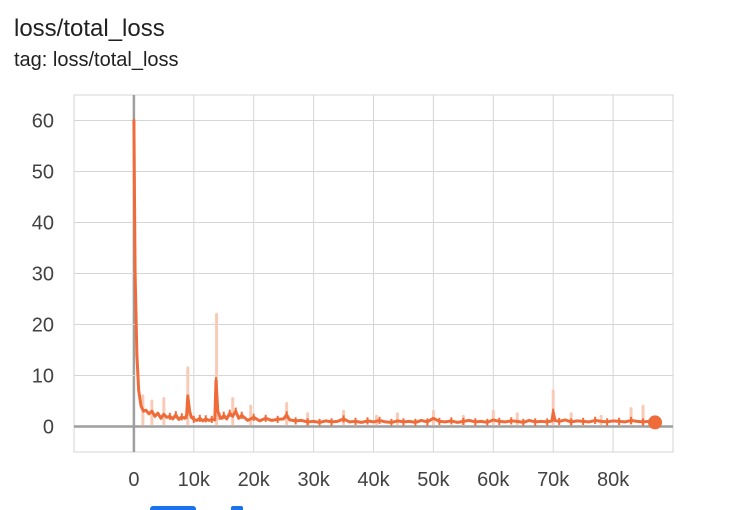 This screenshot has height=510, width=752. I want to click on y-tick-label: 0, so click(48, 428).